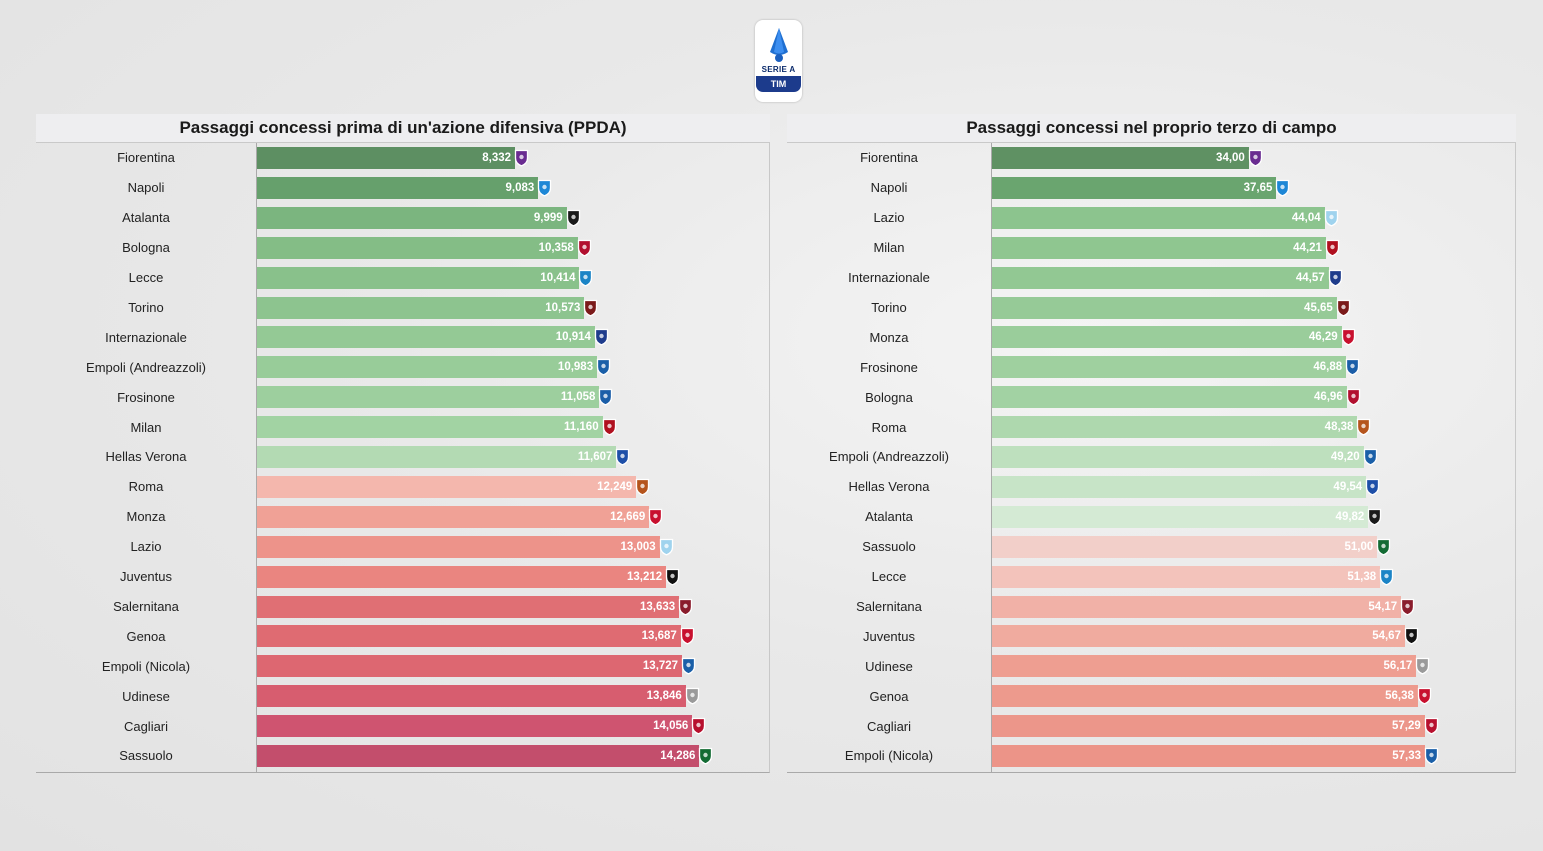 This screenshot has height=851, width=1543. What do you see at coordinates (1230, 158) in the screenshot?
I see `data-label: 34,00` at bounding box center [1230, 158].